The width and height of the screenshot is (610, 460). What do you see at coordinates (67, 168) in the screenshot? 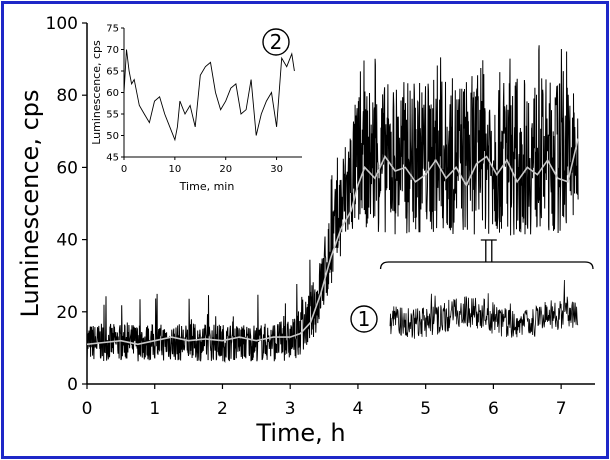
I see `y-tick-label: 60` at bounding box center [67, 168].